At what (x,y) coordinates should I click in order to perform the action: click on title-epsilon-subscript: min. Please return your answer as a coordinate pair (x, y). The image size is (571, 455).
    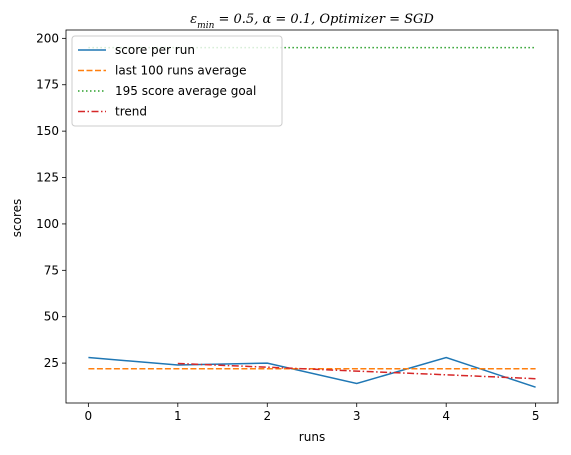
    Looking at the image, I should click on (205, 26).